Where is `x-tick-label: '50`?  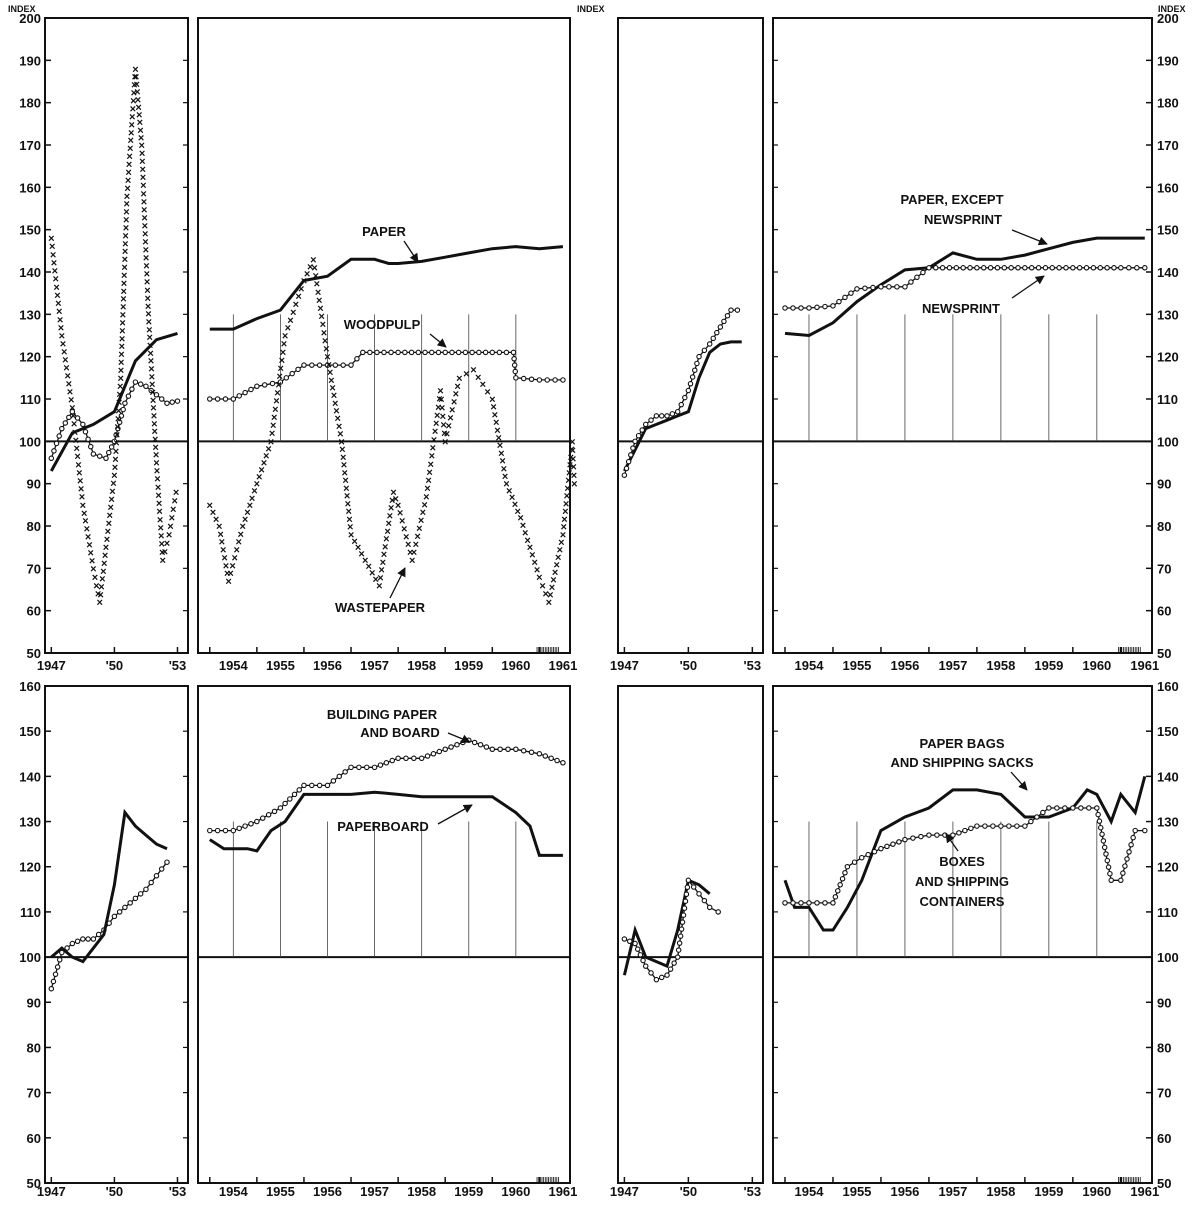
x-tick-label: '50 is located at coordinates (115, 665).